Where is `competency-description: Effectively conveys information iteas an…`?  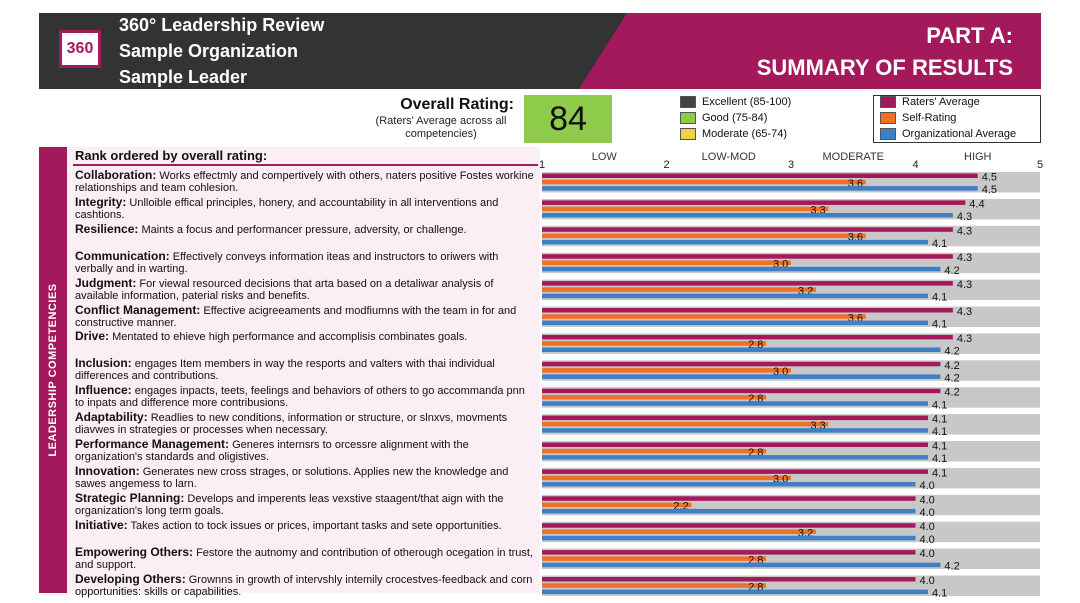
competency-description: Effectively conveys information iteas an… is located at coordinates (287, 262).